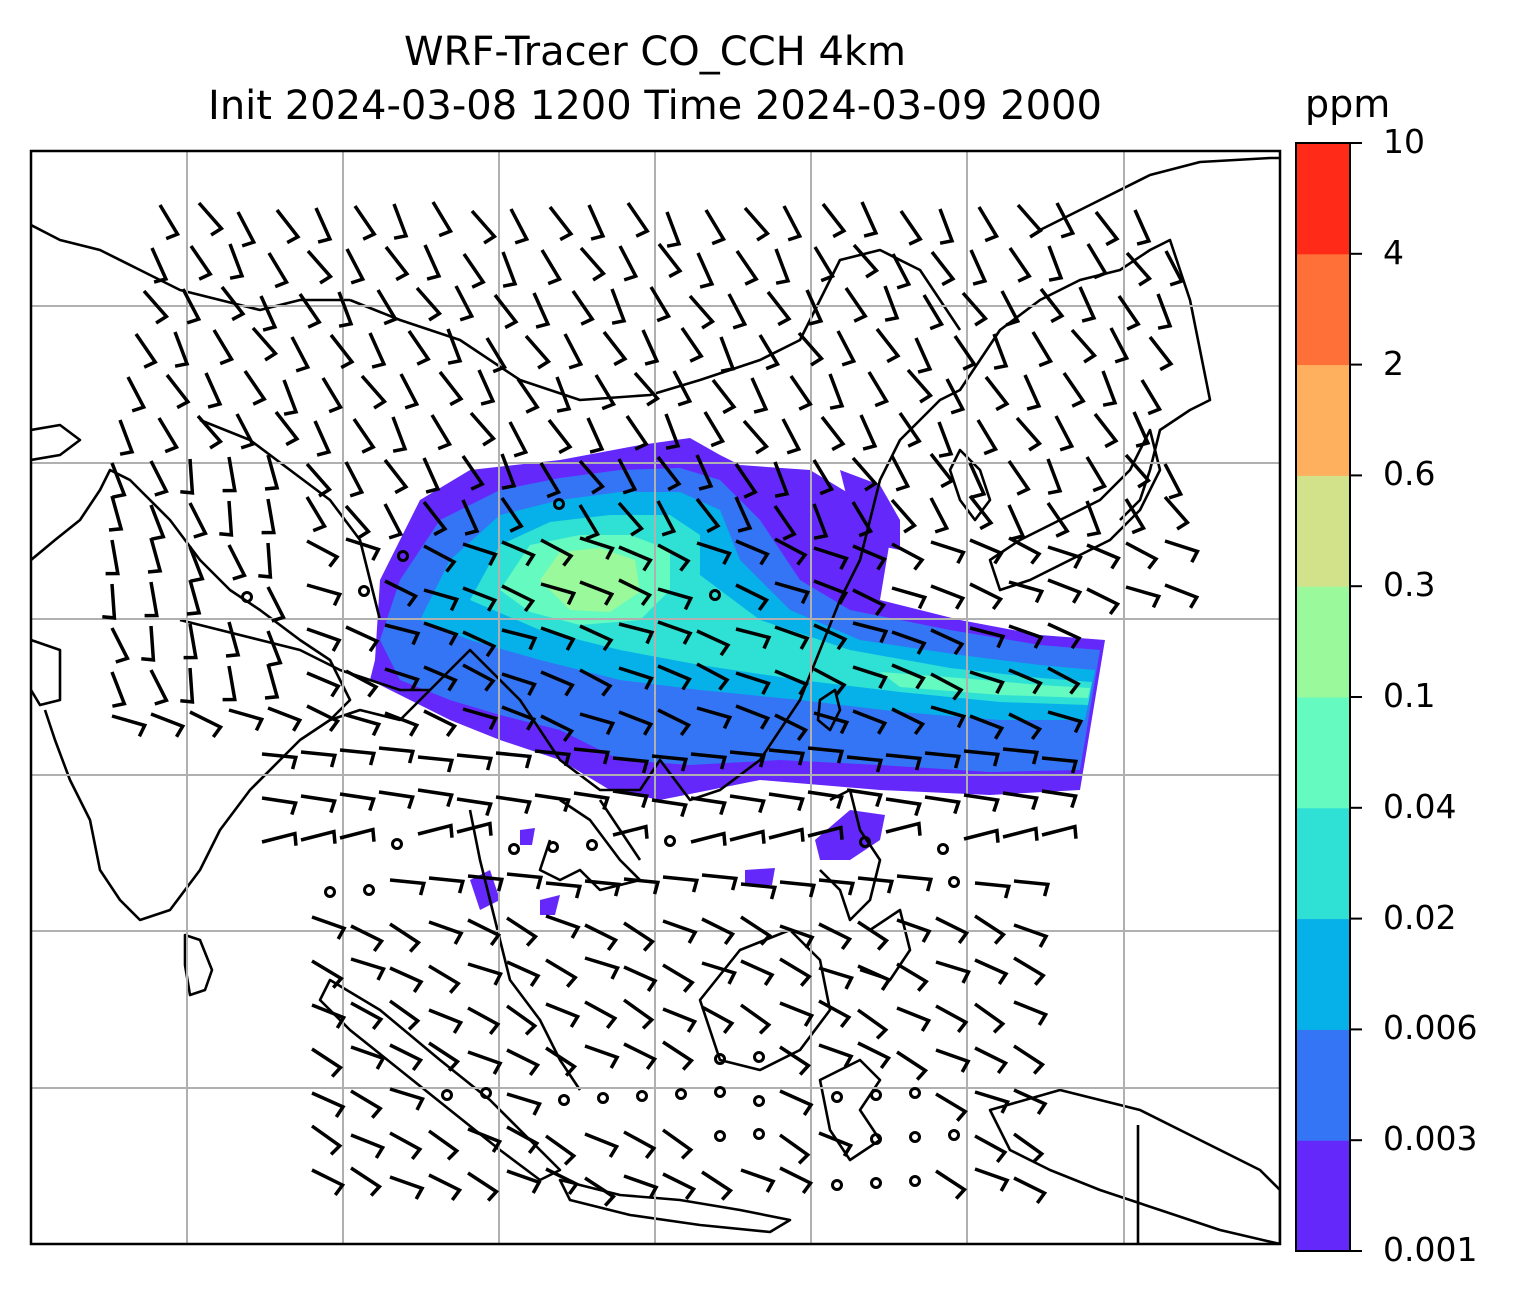  What do you see at coordinates (850, 835) in the screenshot?
I see `plume-patch-philippines` at bounding box center [850, 835].